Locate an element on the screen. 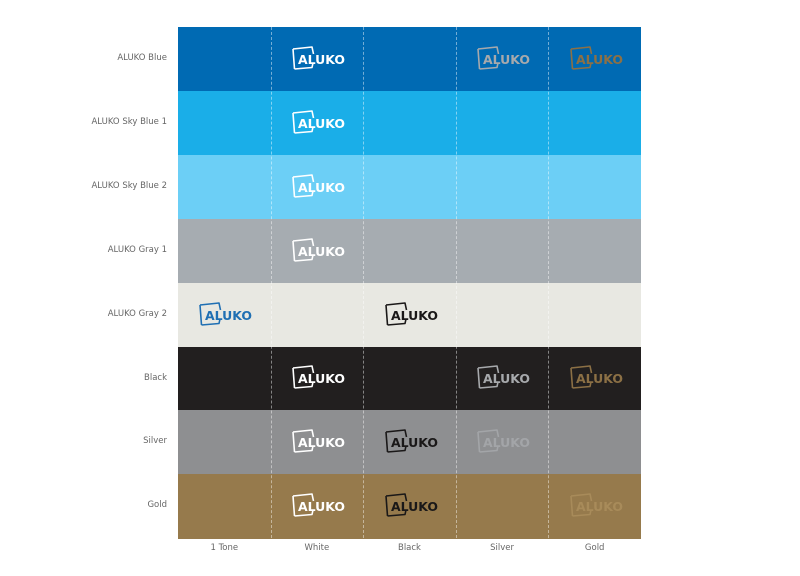 This screenshot has width=800, height=576. column-label: White is located at coordinates (317, 548).